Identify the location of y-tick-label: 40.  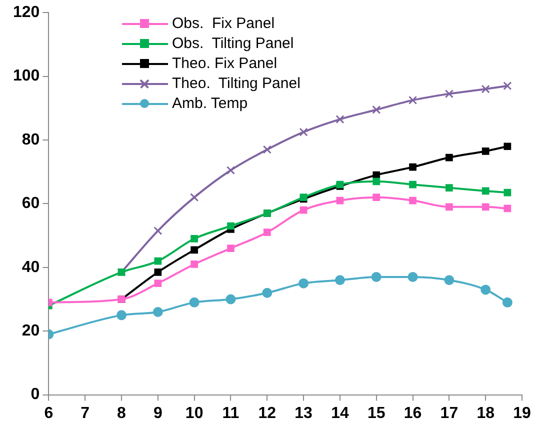
(31, 267).